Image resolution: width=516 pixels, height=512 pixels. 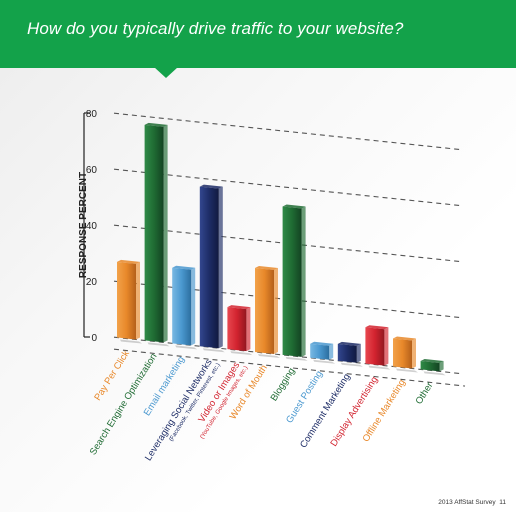 I want to click on page-number: 11, so click(x=502, y=502).